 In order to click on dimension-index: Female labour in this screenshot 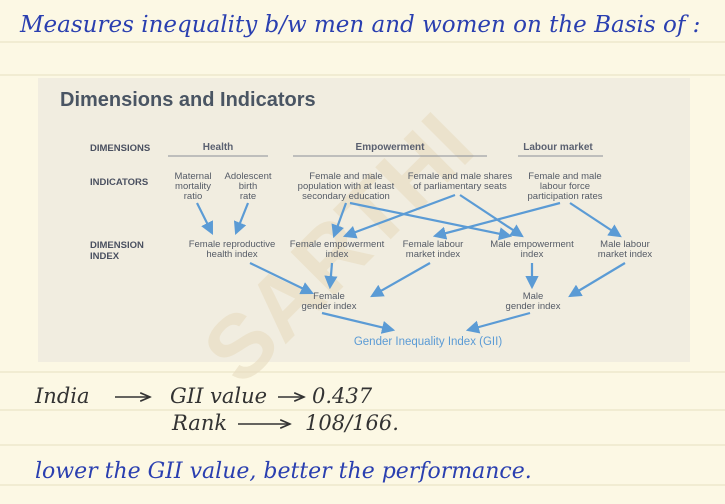, I will do `click(433, 244)`.